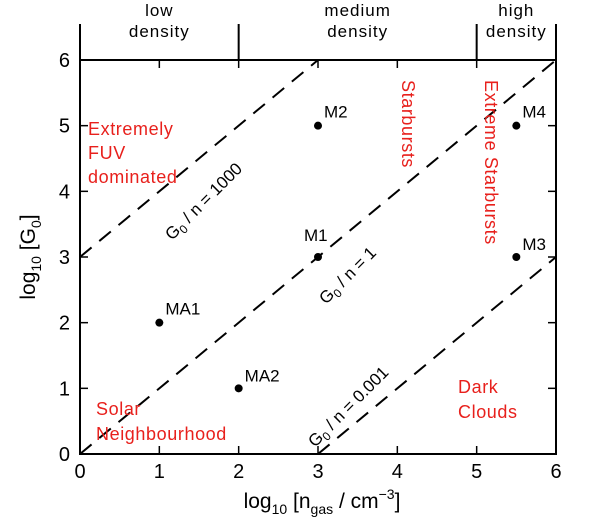 The image size is (593, 528). I want to click on point-label: MA1, so click(182, 309).